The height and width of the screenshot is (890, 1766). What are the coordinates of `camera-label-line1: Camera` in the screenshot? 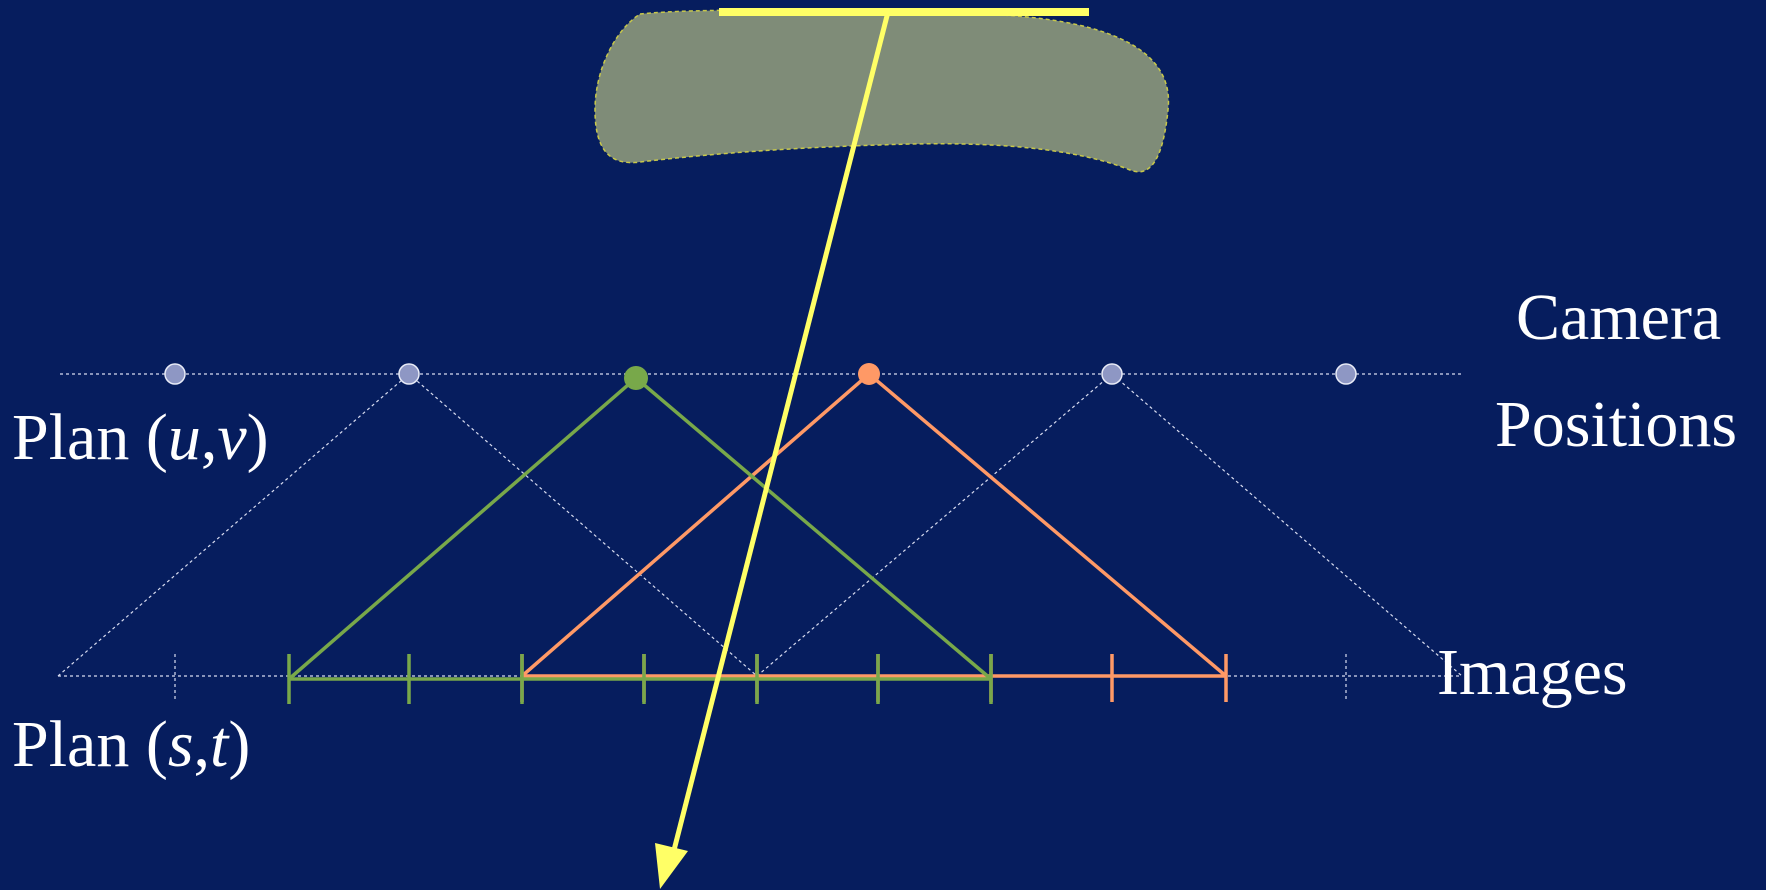 It's located at (1619, 317).